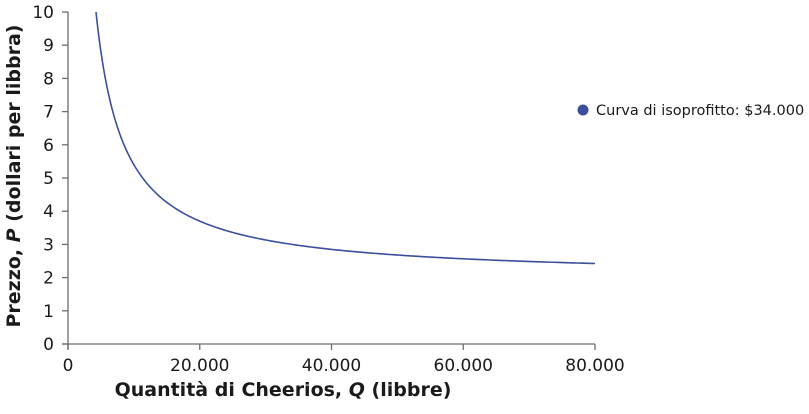 Image resolution: width=809 pixels, height=414 pixels. What do you see at coordinates (48, 212) in the screenshot?
I see `y-tick-label: 4` at bounding box center [48, 212].